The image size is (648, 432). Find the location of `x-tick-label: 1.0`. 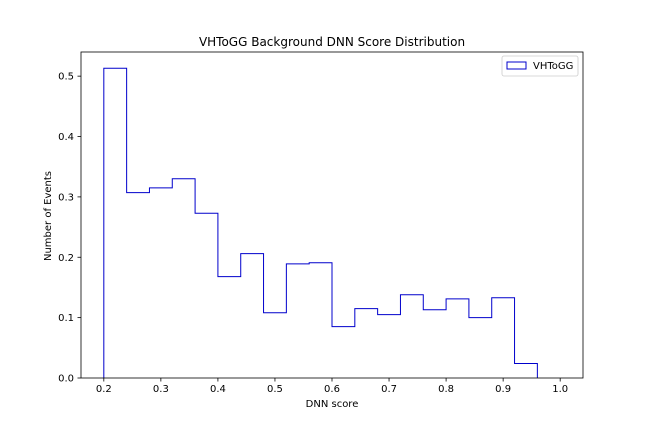

x-tick-label: 1.0 is located at coordinates (560, 389).